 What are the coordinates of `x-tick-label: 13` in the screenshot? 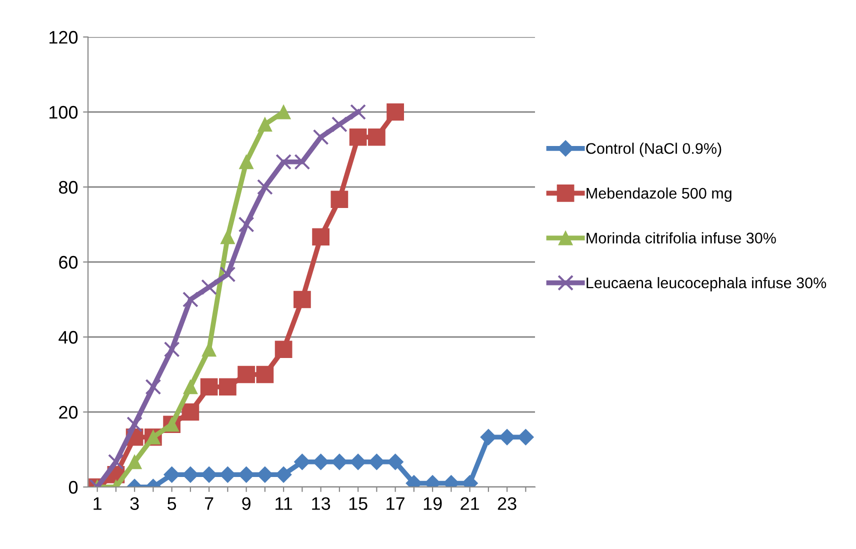 It's located at (321, 503).